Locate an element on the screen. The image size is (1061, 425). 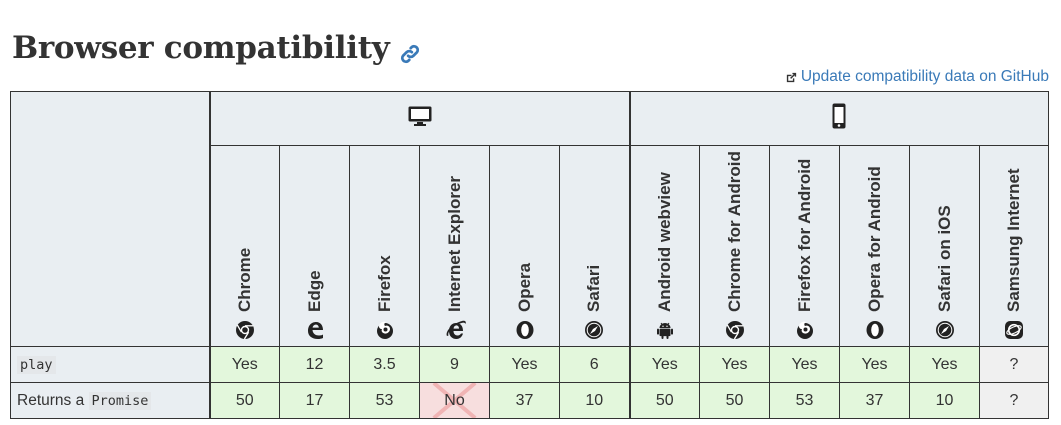
permalink-icon is located at coordinates (410, 50).